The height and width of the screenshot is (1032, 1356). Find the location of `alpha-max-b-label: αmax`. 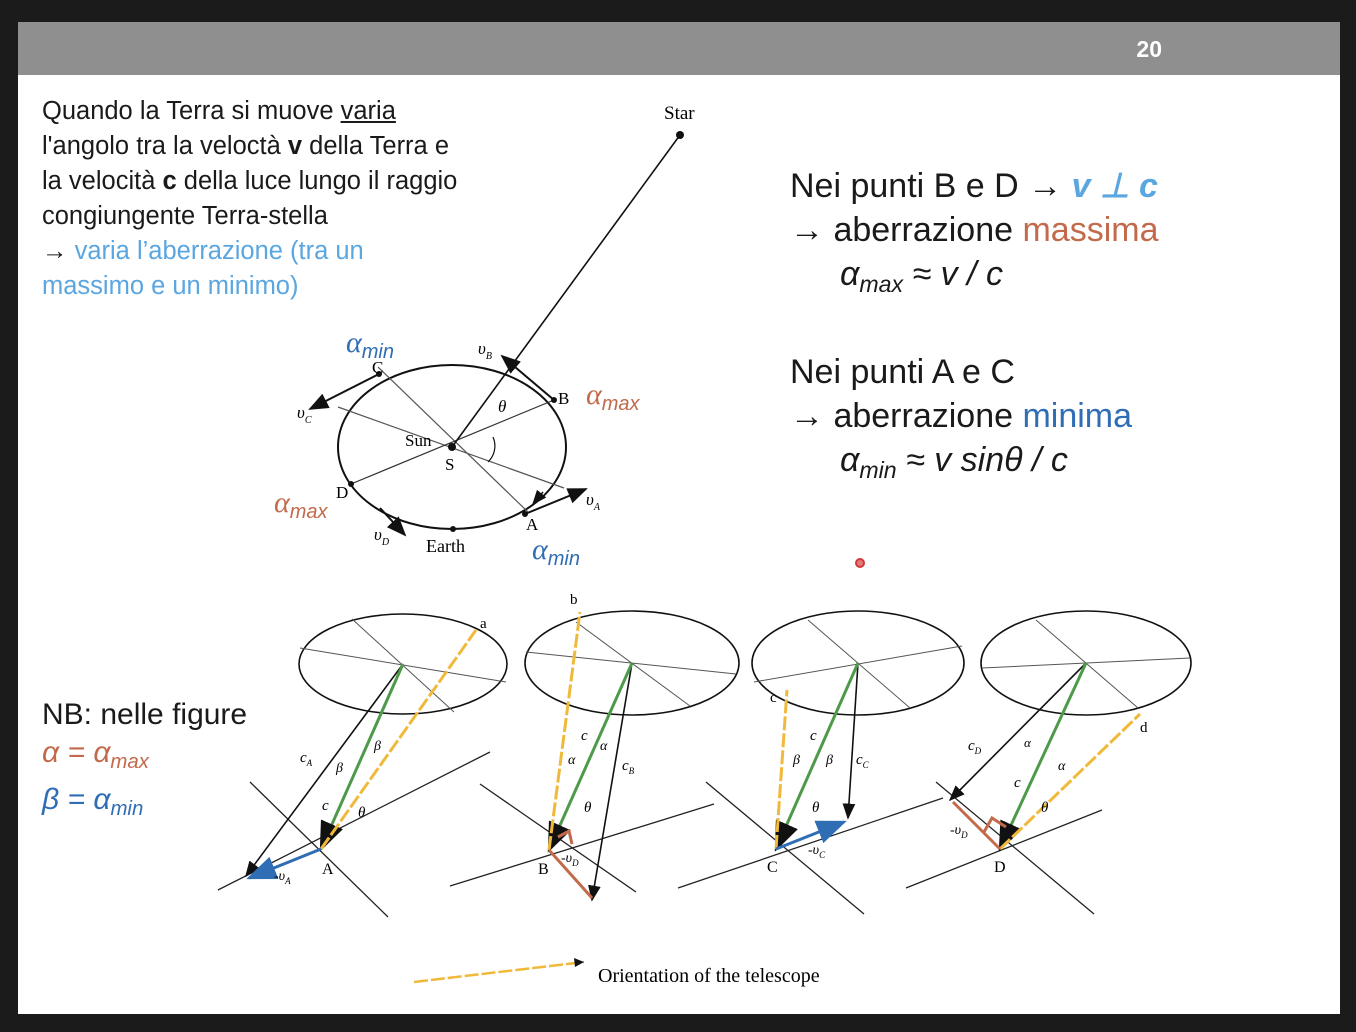

alpha-max-b-label: αmax is located at coordinates (613, 396).